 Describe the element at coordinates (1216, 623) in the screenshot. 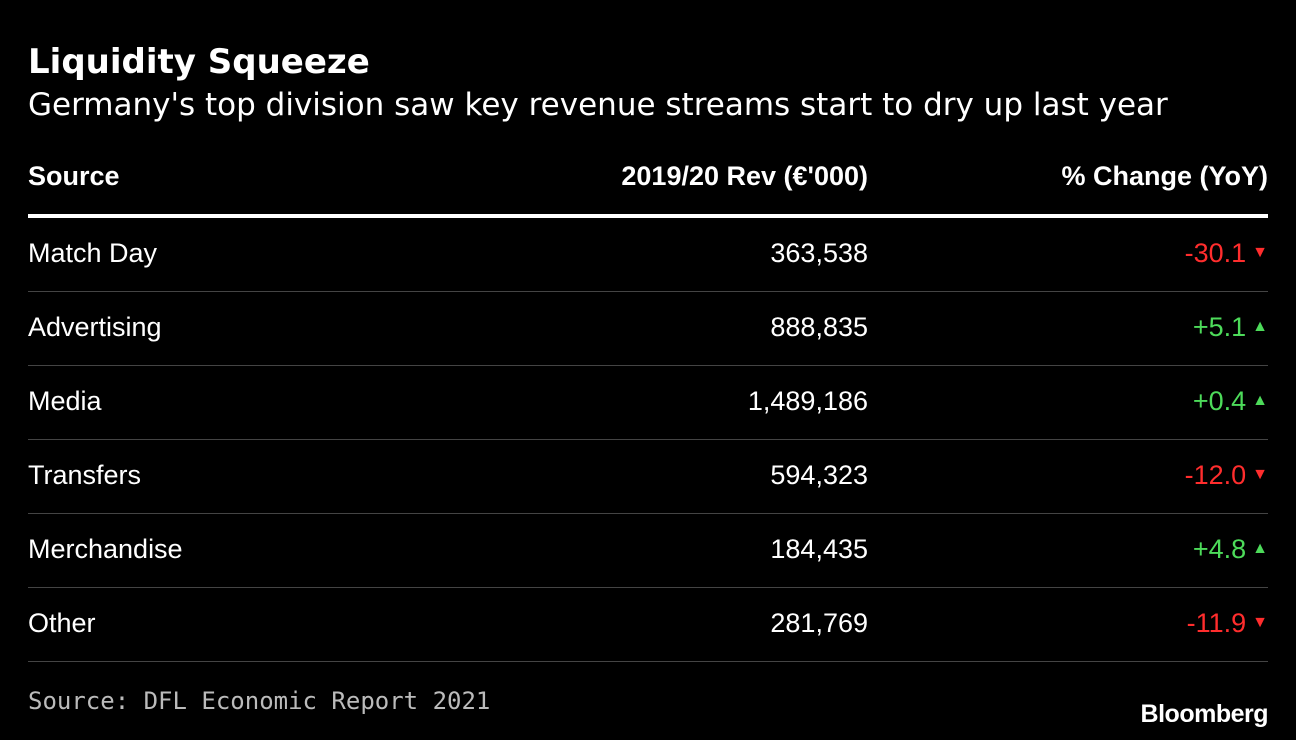

I see `change-value: -11.9` at that location.